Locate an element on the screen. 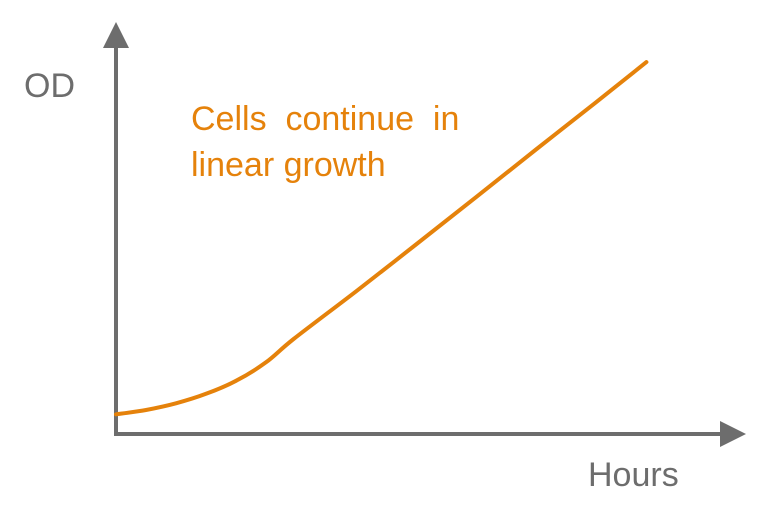  y-axis-arrowhead is located at coordinates (116, 35).